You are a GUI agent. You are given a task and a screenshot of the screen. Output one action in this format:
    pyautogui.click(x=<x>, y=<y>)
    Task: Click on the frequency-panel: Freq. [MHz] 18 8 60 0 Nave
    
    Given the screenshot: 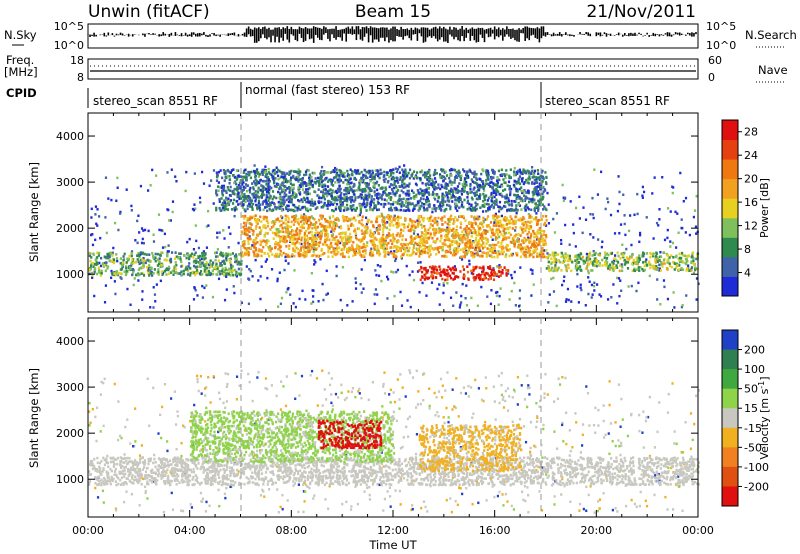 What is the action you would take?
    pyautogui.click(x=396, y=68)
    